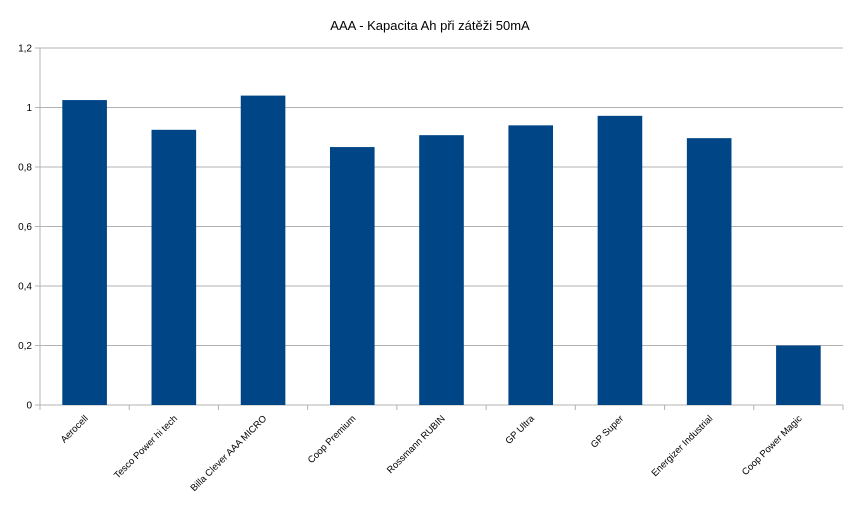 This screenshot has height=518, width=860. Describe the element at coordinates (29, 406) in the screenshot. I see `y-tick-label: 0` at that location.